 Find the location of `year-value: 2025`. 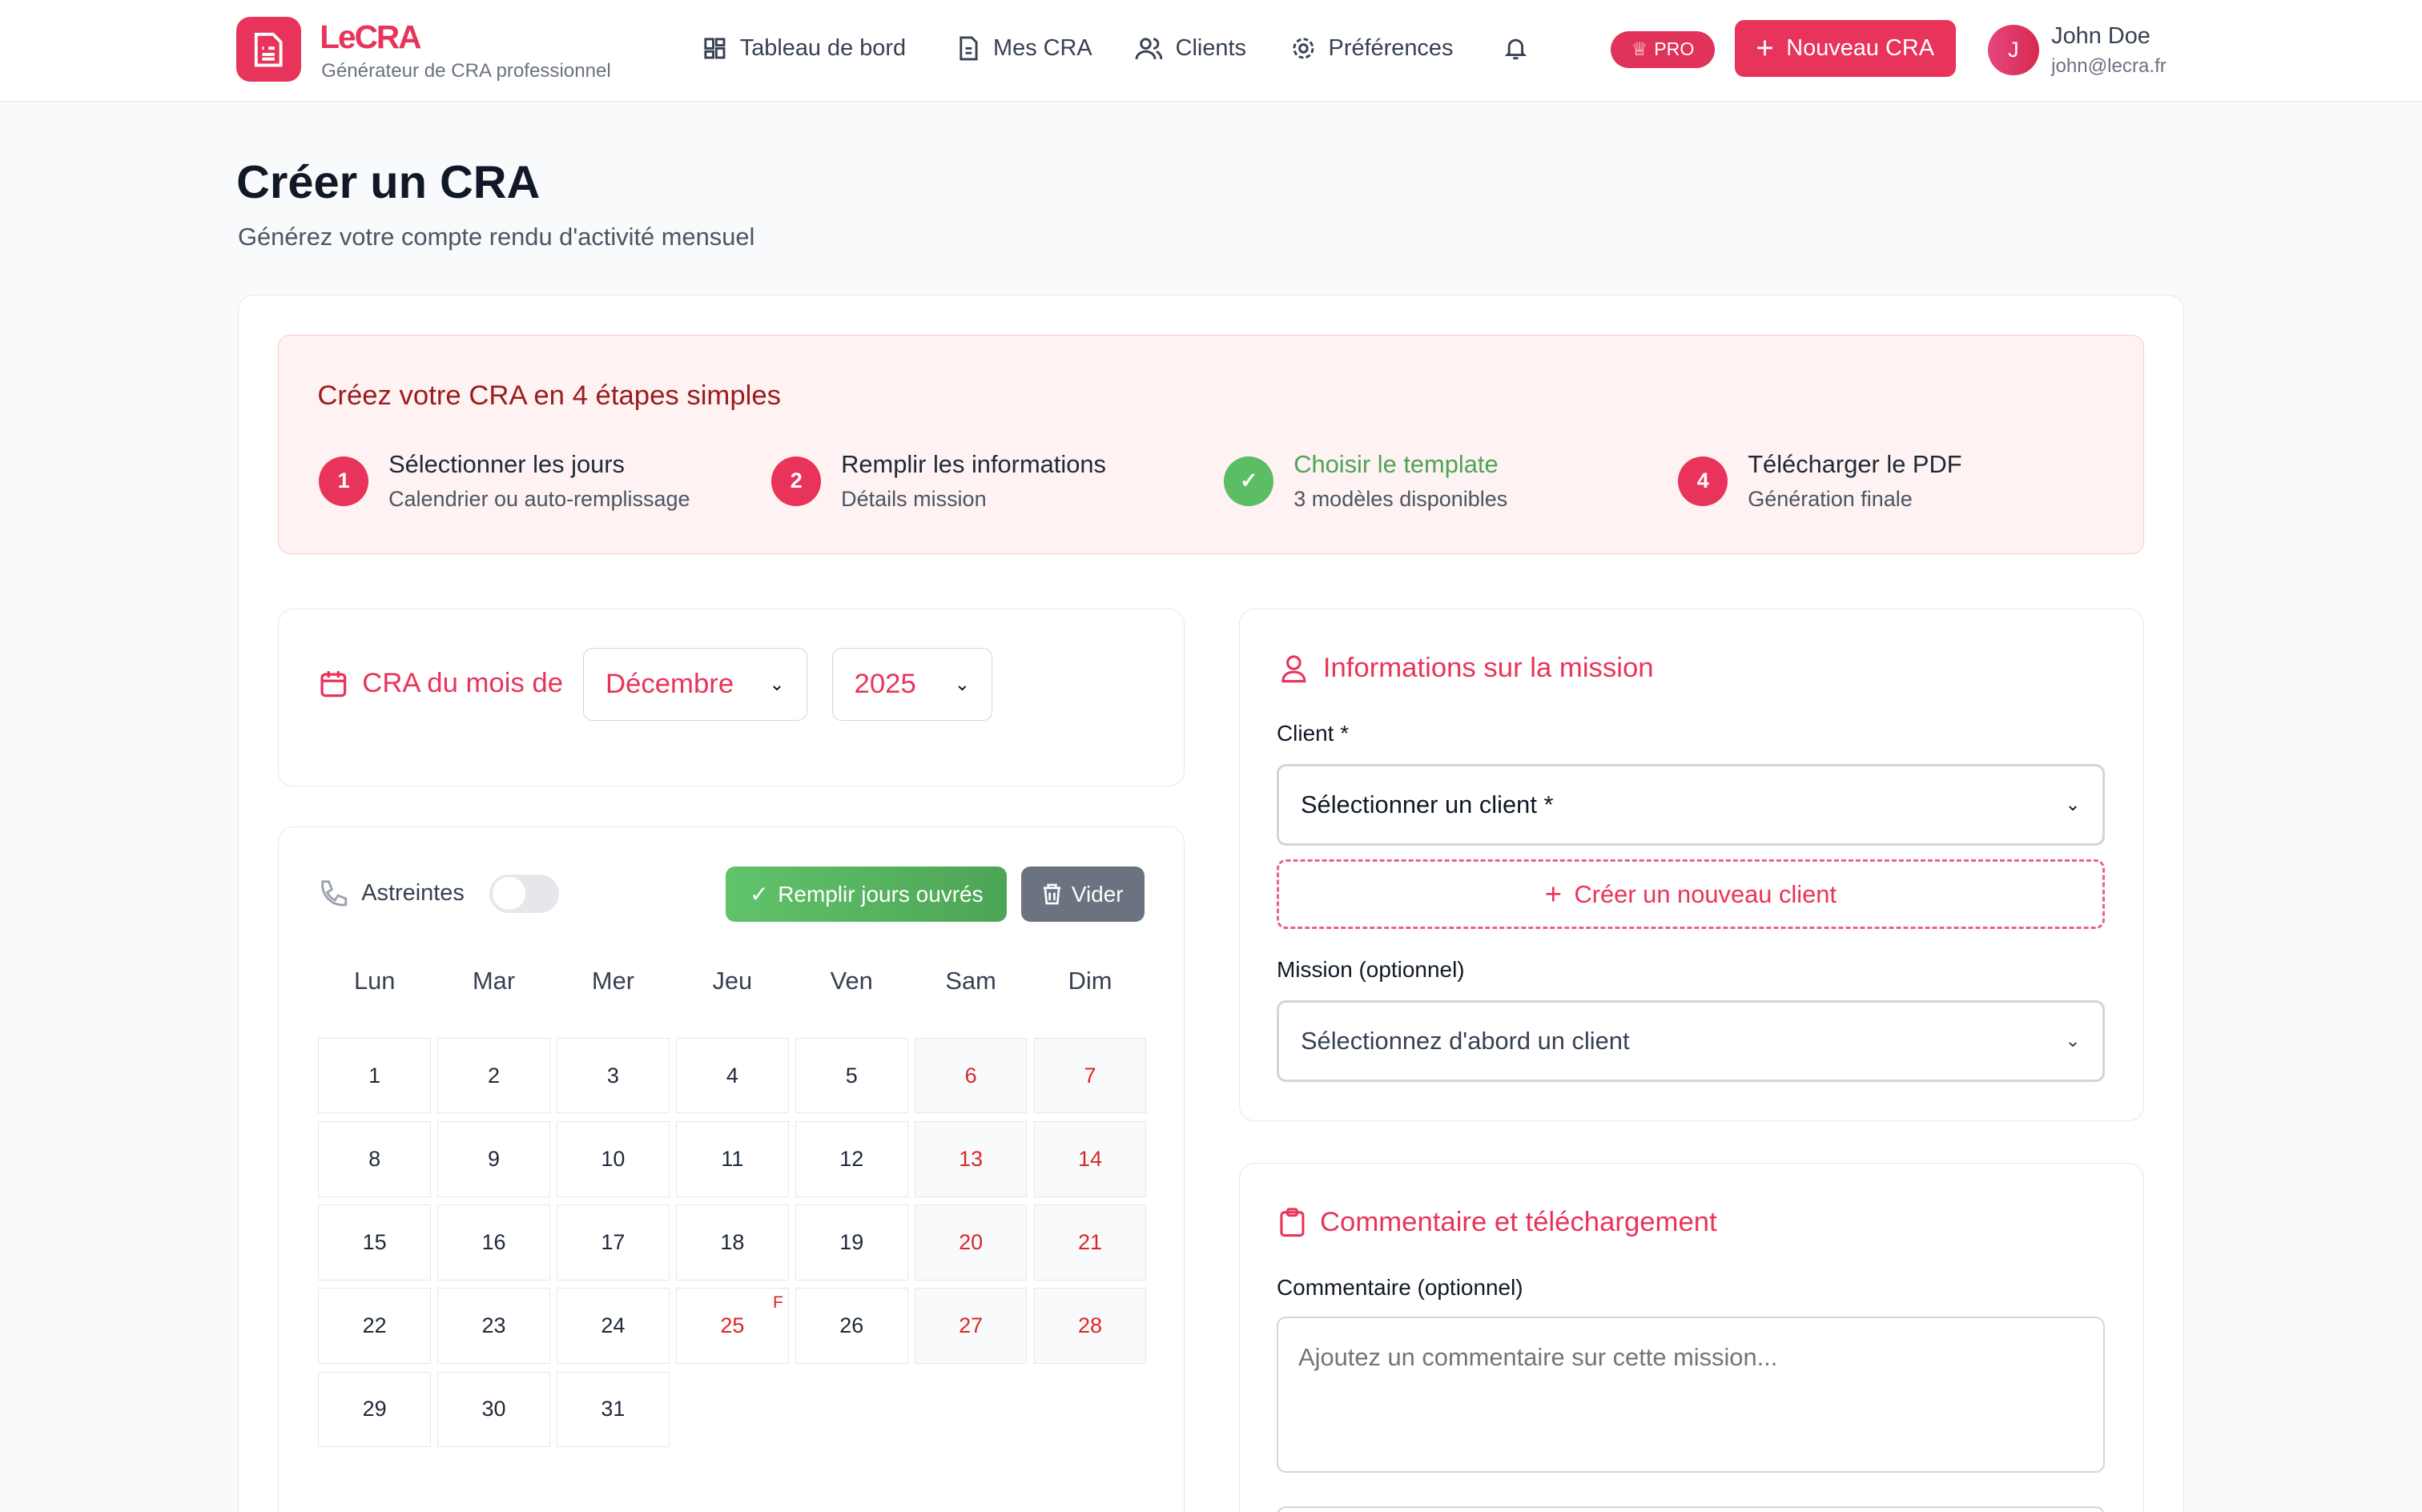

year-value: 2025 is located at coordinates (885, 683).